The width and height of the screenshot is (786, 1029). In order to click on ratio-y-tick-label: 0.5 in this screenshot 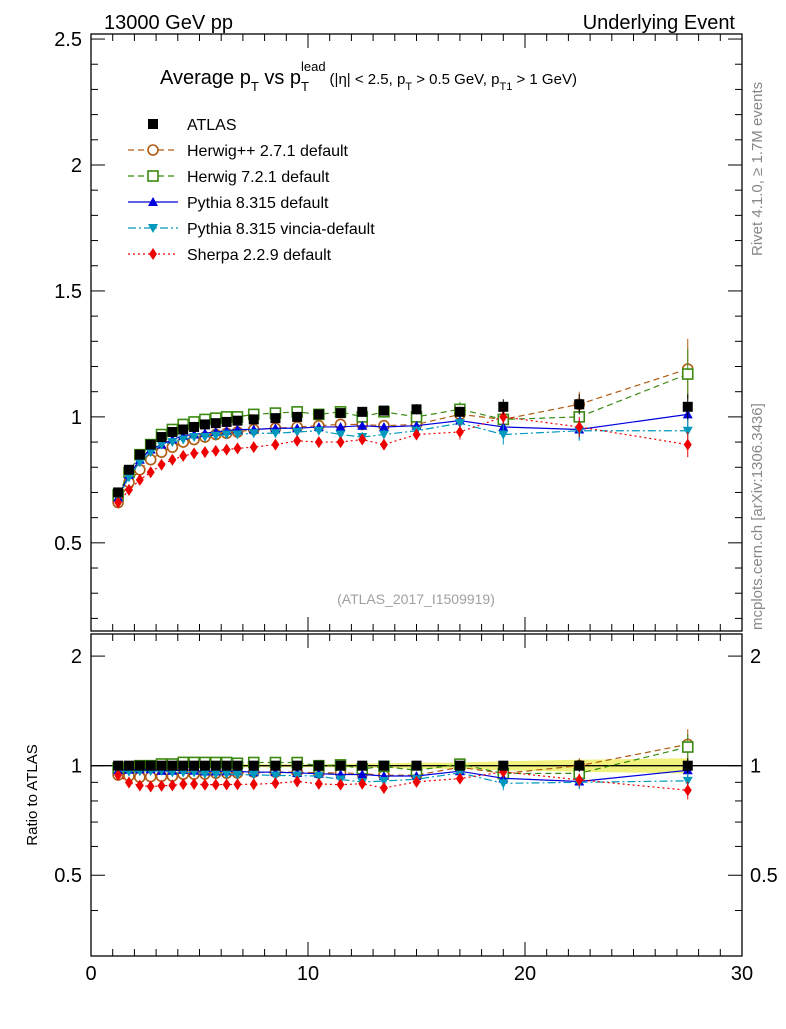, I will do `click(68, 876)`.